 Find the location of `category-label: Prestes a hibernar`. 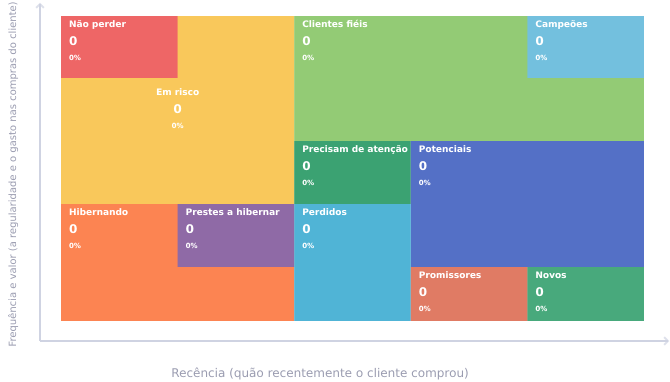

category-label: Prestes a hibernar is located at coordinates (233, 213).